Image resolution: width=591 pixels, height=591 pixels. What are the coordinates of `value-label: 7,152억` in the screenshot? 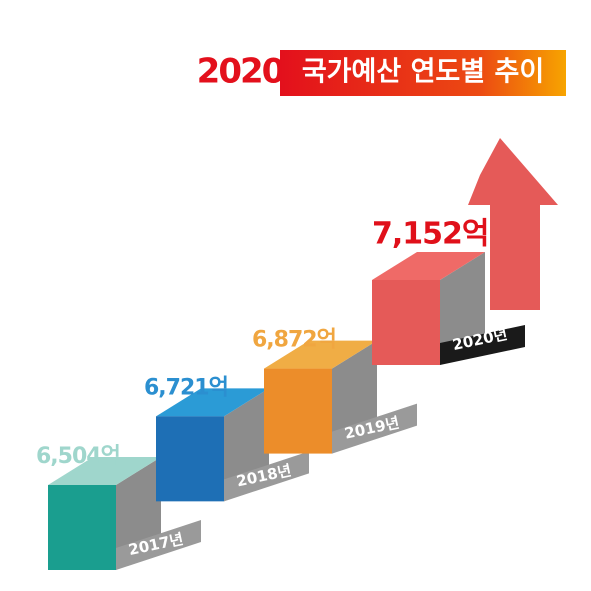 It's located at (430, 234).